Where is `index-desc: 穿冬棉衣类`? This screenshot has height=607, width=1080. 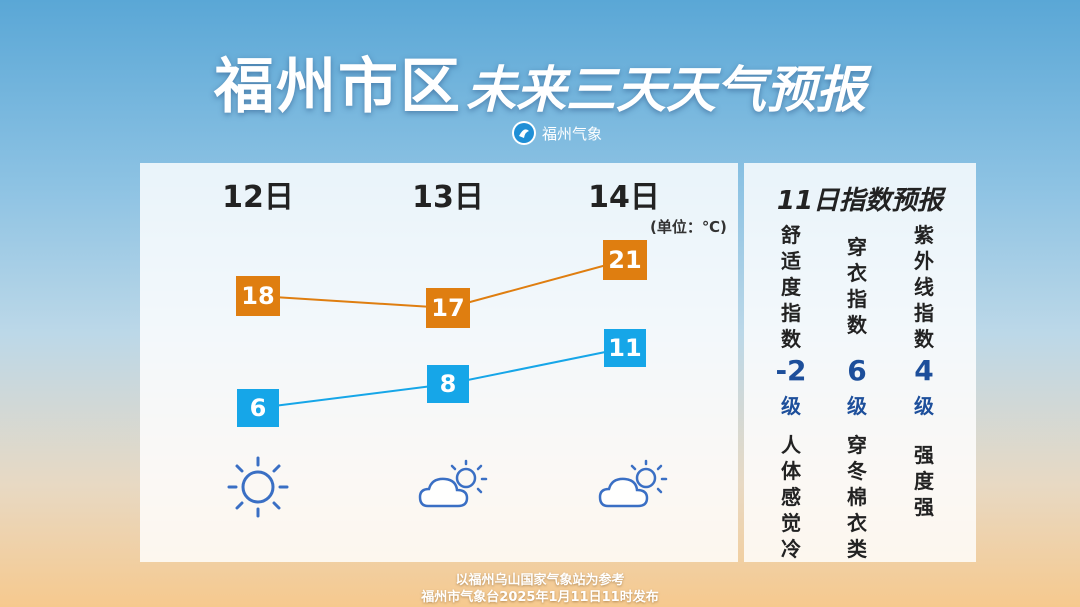
index-desc: 穿冬棉衣类 is located at coordinates (857, 497).